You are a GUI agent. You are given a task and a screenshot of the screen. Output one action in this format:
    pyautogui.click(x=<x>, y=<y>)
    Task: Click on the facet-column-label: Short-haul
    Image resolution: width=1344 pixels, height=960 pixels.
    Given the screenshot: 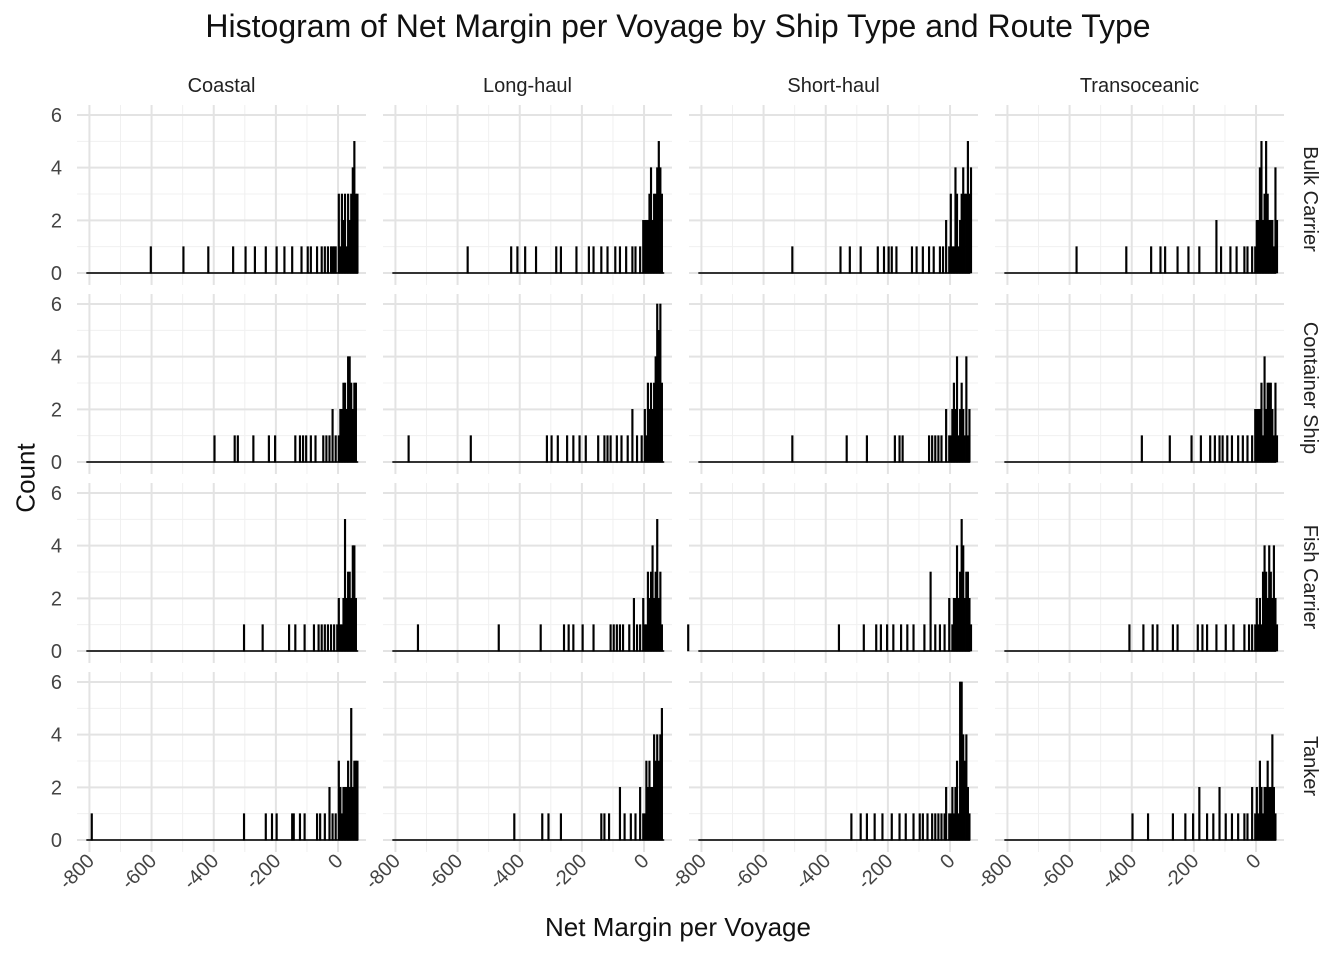 What is the action you would take?
    pyautogui.click(x=833, y=86)
    